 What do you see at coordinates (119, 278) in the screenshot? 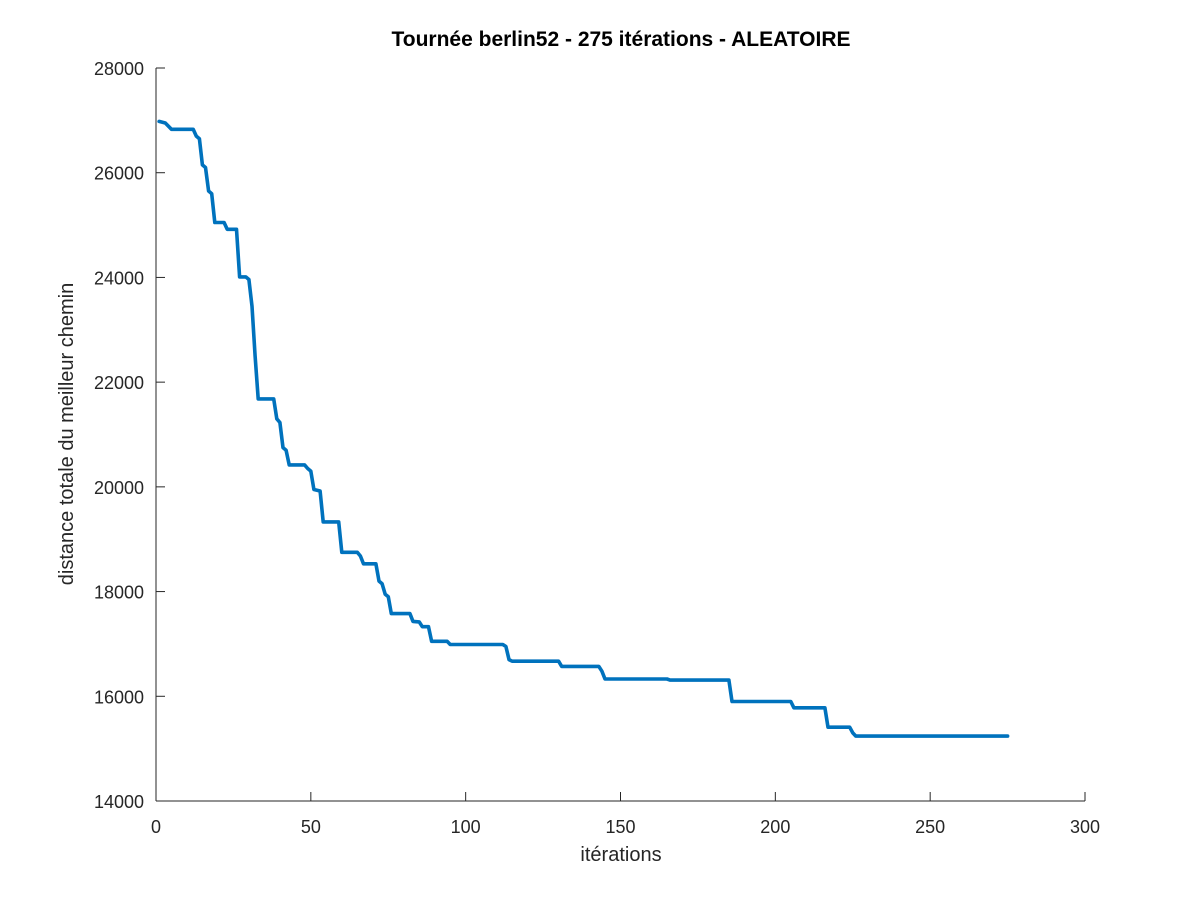
I see `y-tick-label: 24000` at bounding box center [119, 278].